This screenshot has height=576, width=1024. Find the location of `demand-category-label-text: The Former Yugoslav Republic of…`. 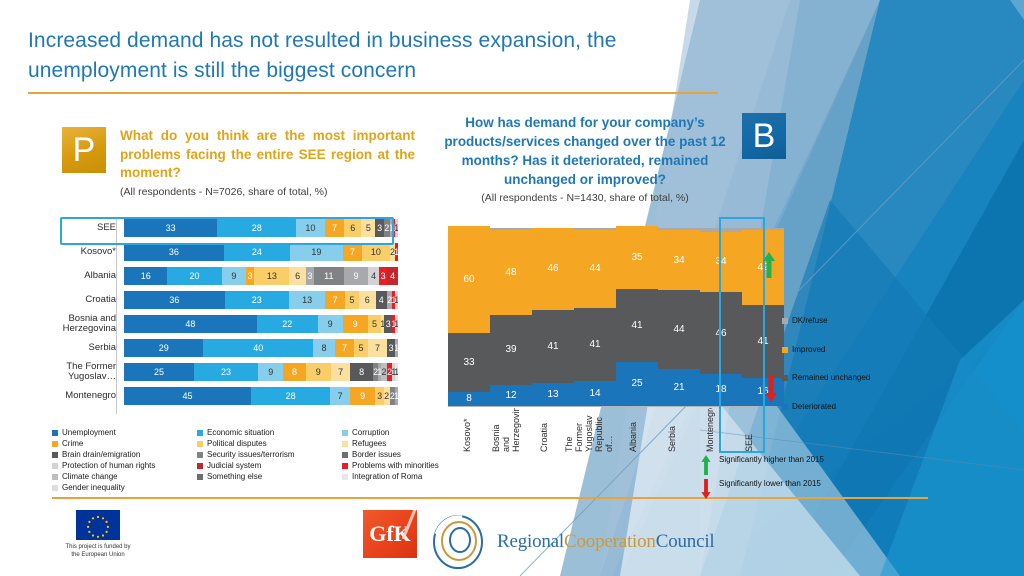

demand-category-label-text: The Former Yugoslav Republic of… is located at coordinates (588, 433).